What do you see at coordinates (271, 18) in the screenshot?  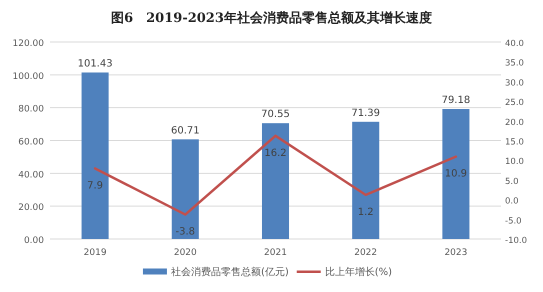 I see `chart-title: 图6 2019-2023年社会消费品零售总额及其增长速度` at bounding box center [271, 18].